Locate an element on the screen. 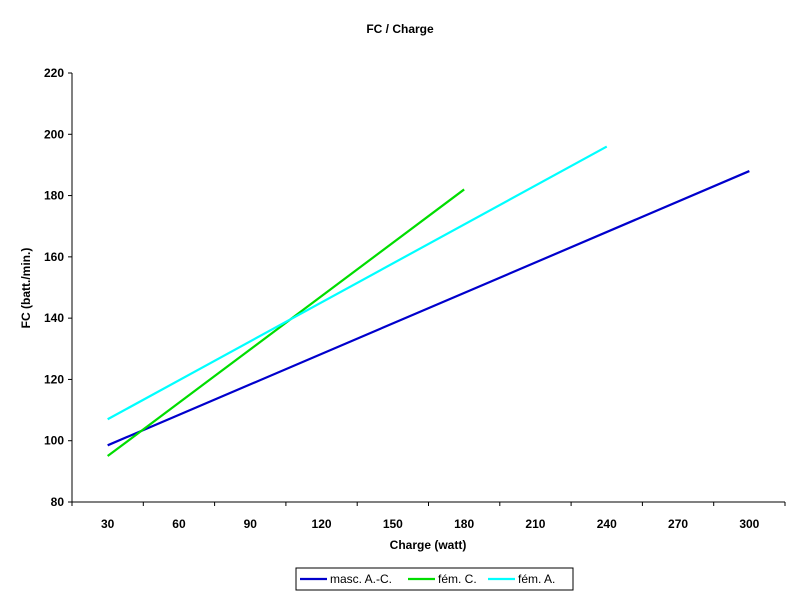 The image size is (800, 600). x-tick-label: 30 is located at coordinates (108, 524).